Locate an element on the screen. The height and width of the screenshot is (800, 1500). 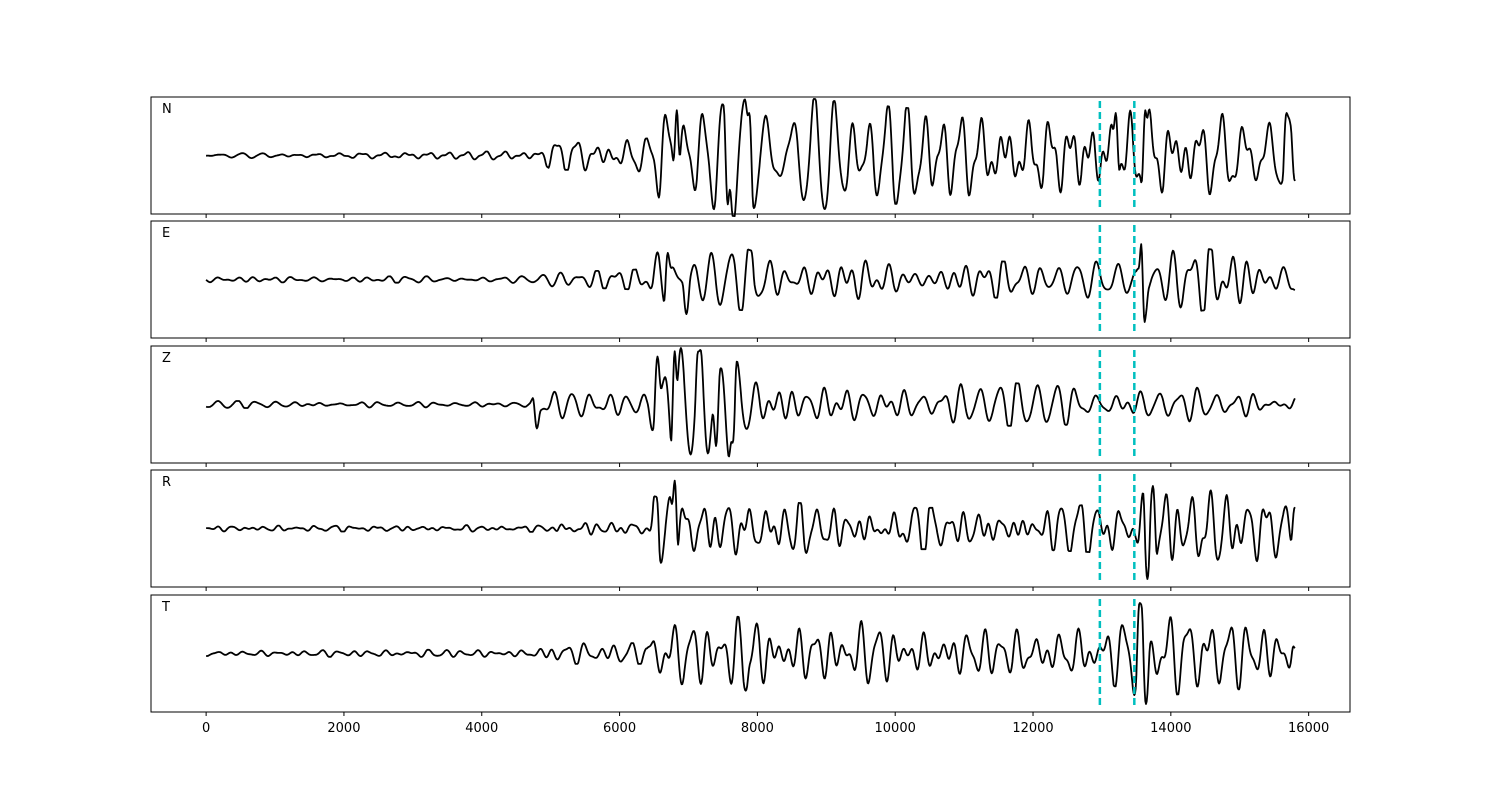
x-tick-label: 16000 is located at coordinates (1308, 728).